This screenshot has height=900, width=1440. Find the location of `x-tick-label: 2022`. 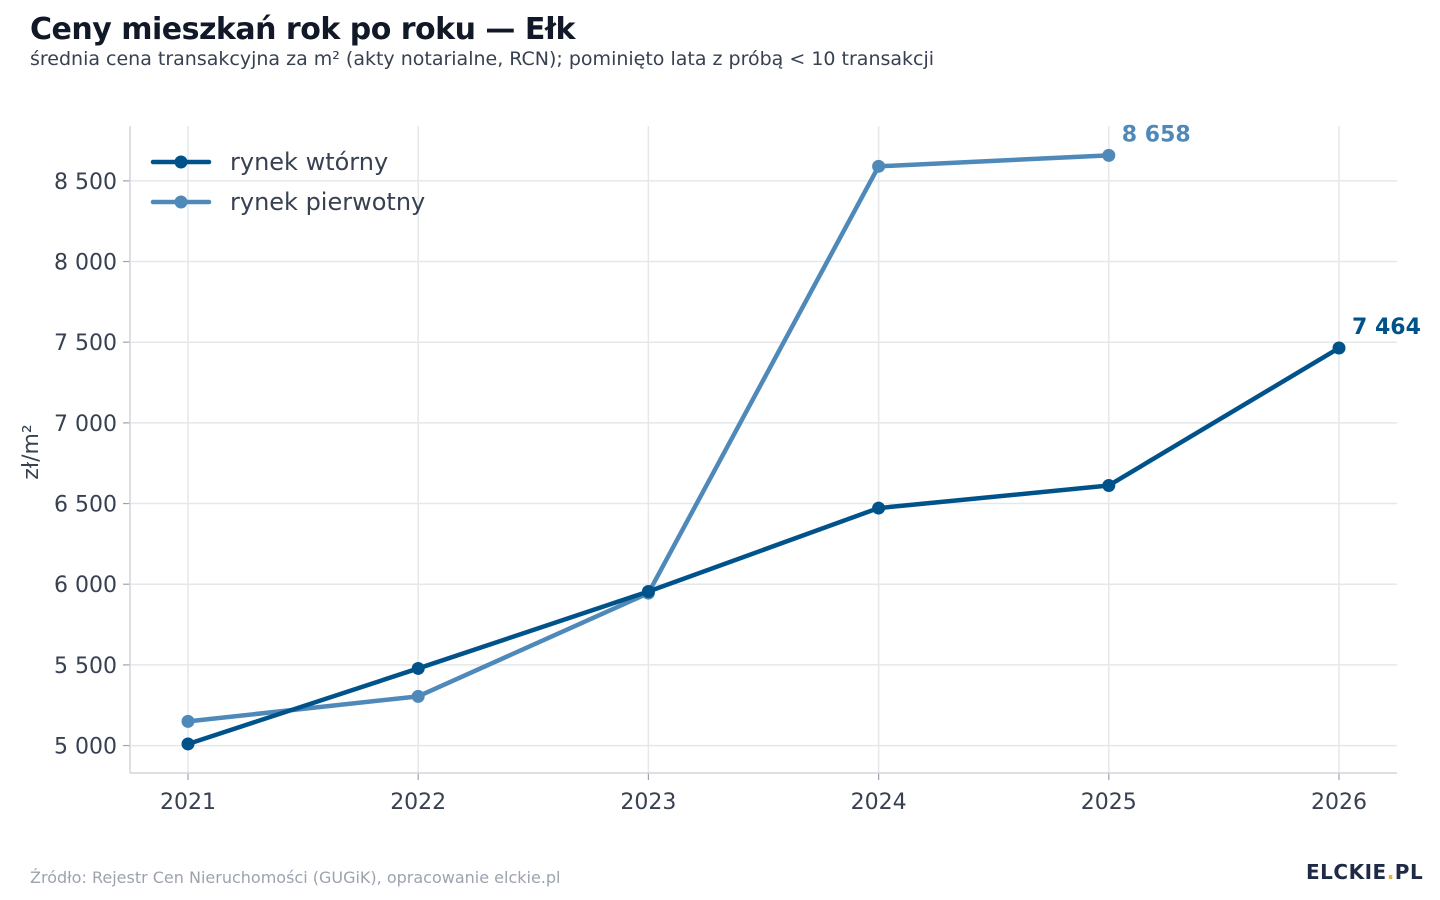

x-tick-label: 2022 is located at coordinates (418, 802).